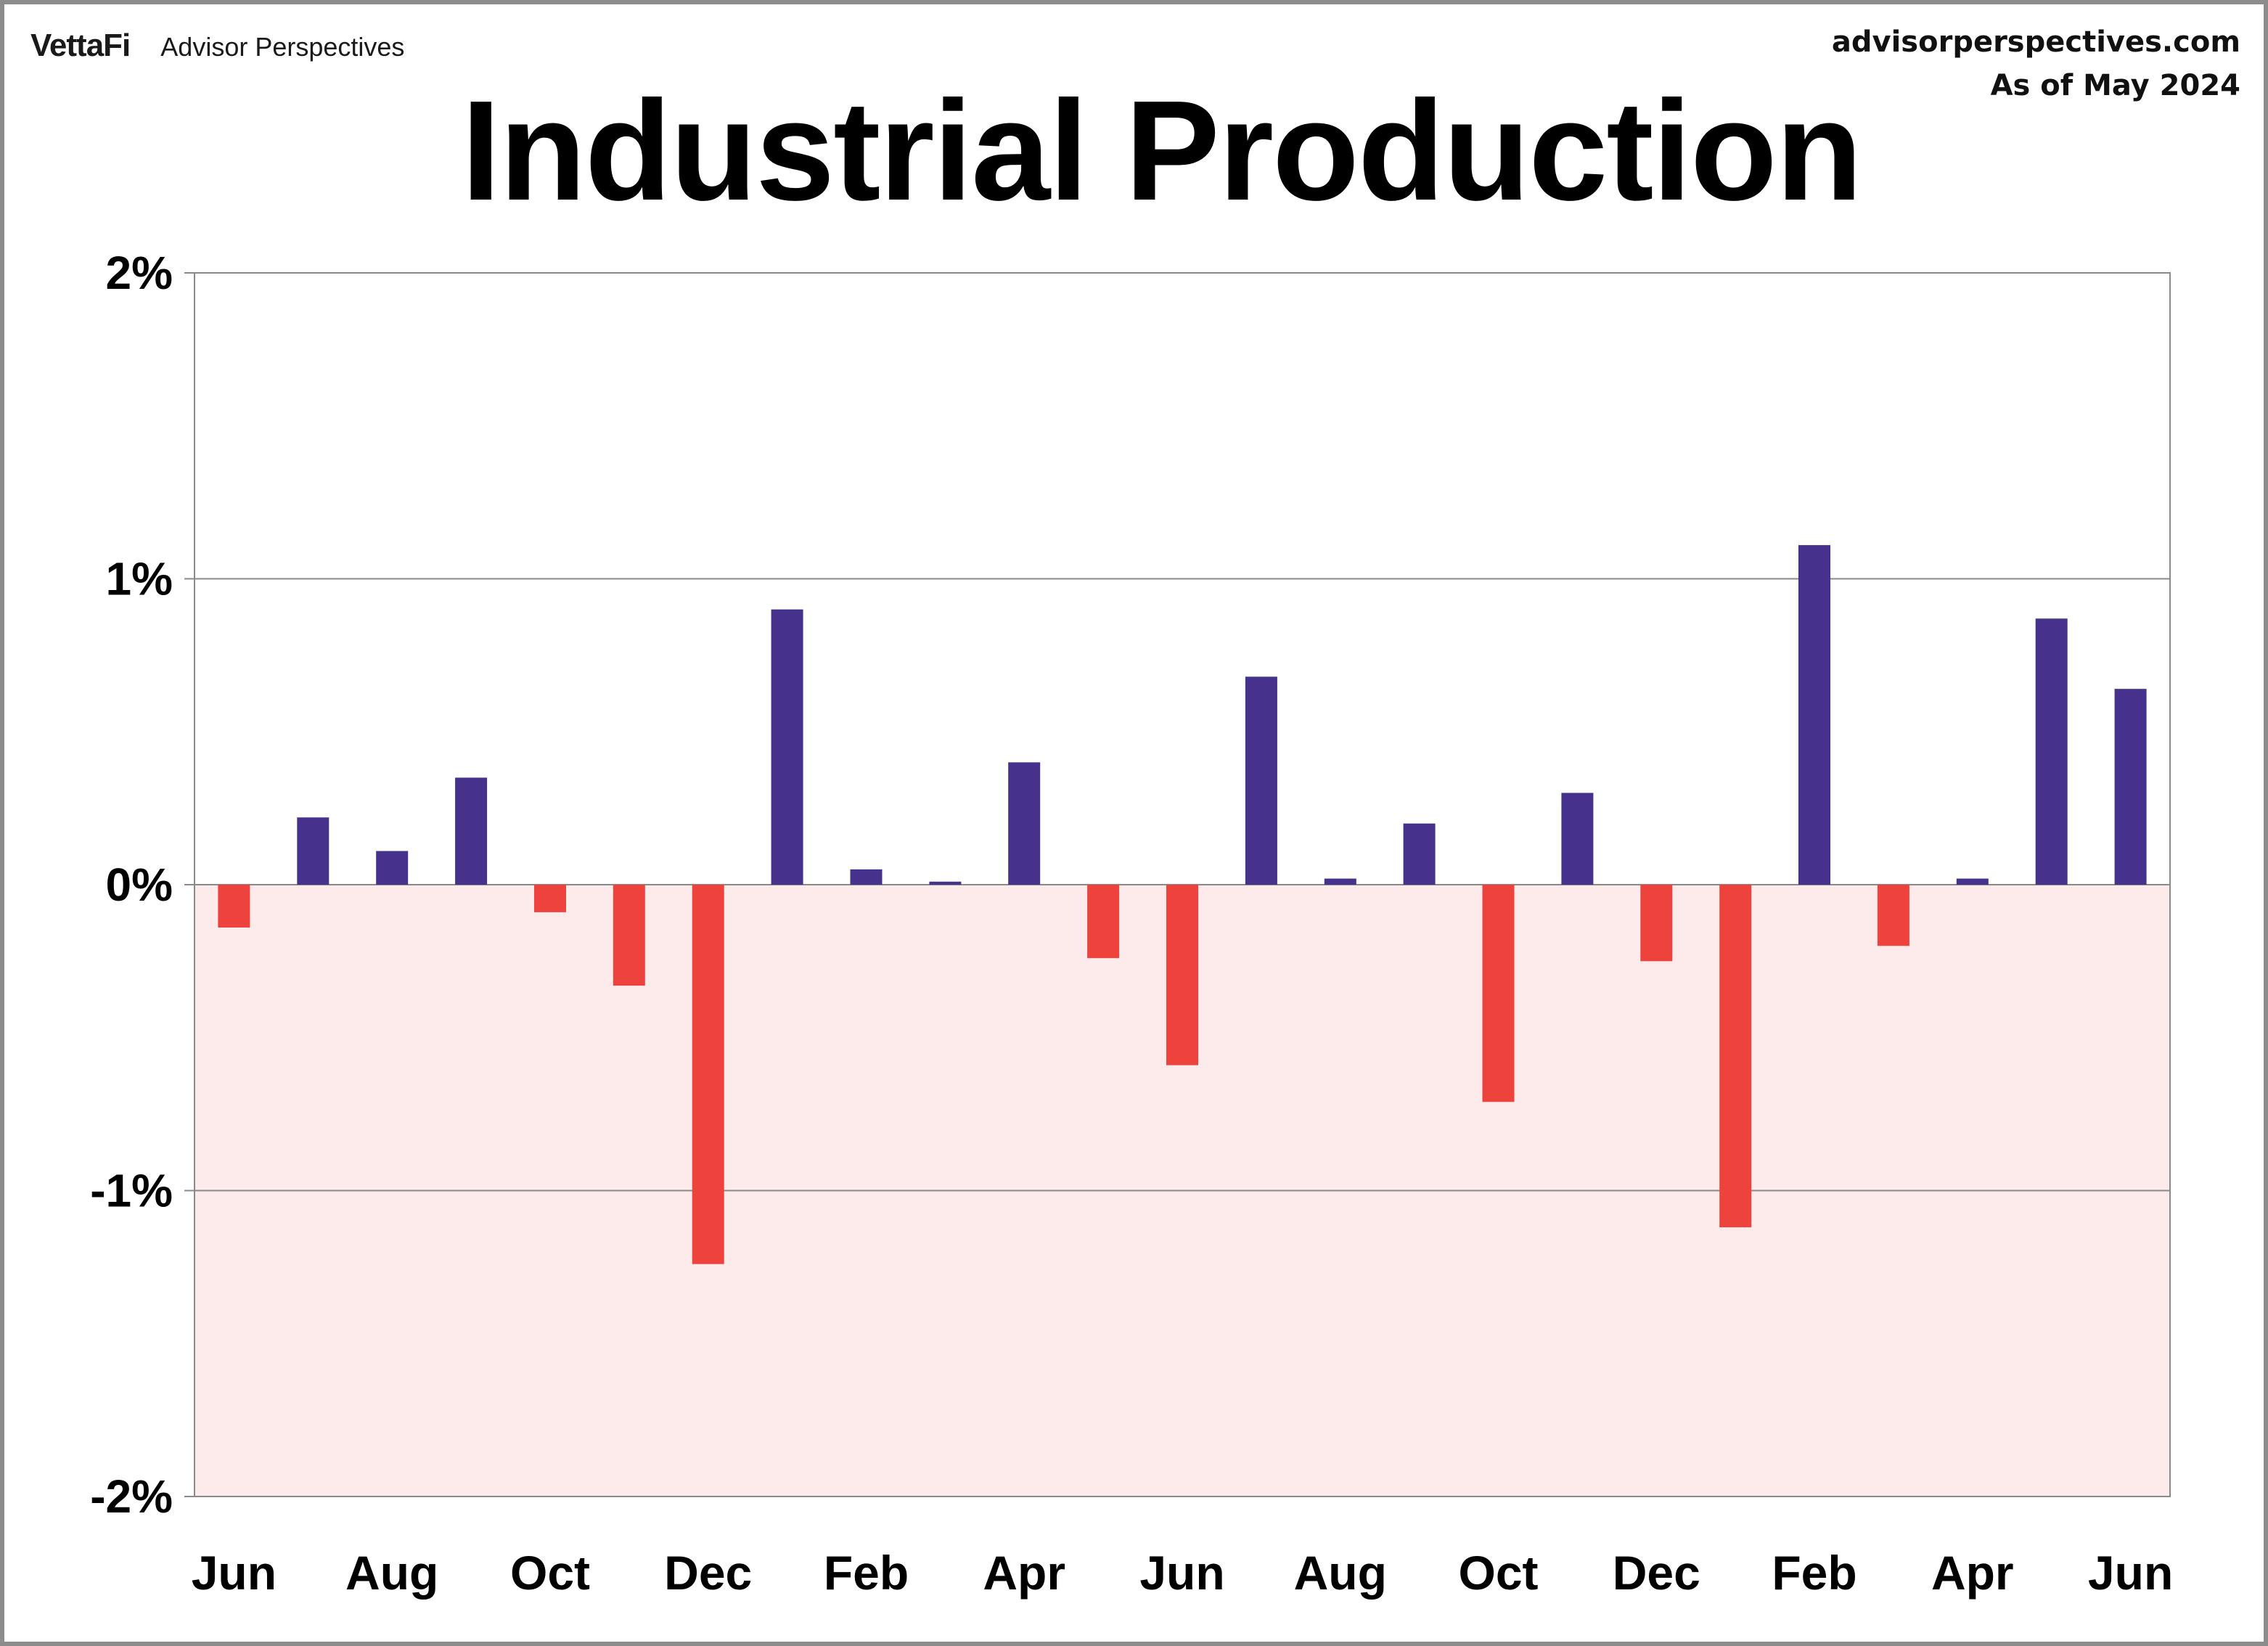  What do you see at coordinates (2115, 85) in the screenshot?
I see `as-of-date: As of May 2024` at bounding box center [2115, 85].